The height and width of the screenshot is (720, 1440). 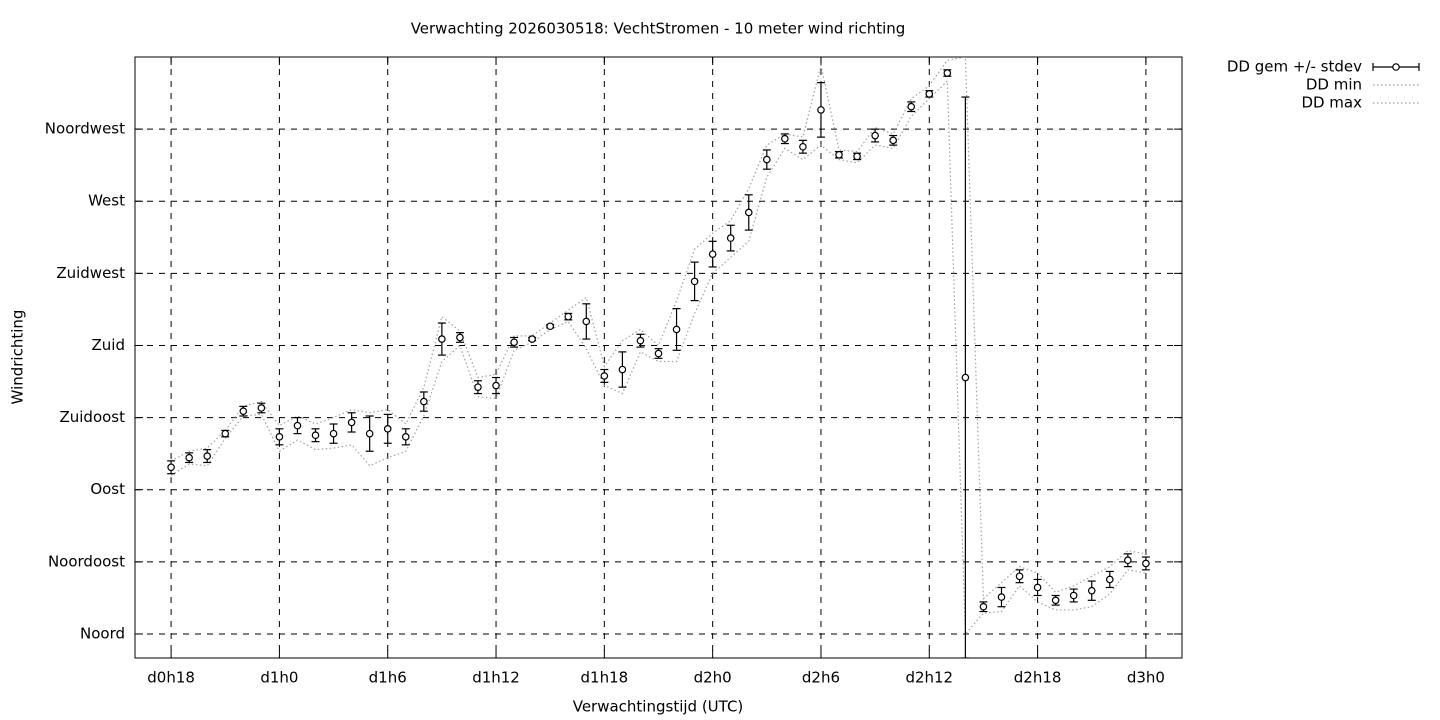 I want to click on x-tick-label: d2h18, so click(x=1038, y=678).